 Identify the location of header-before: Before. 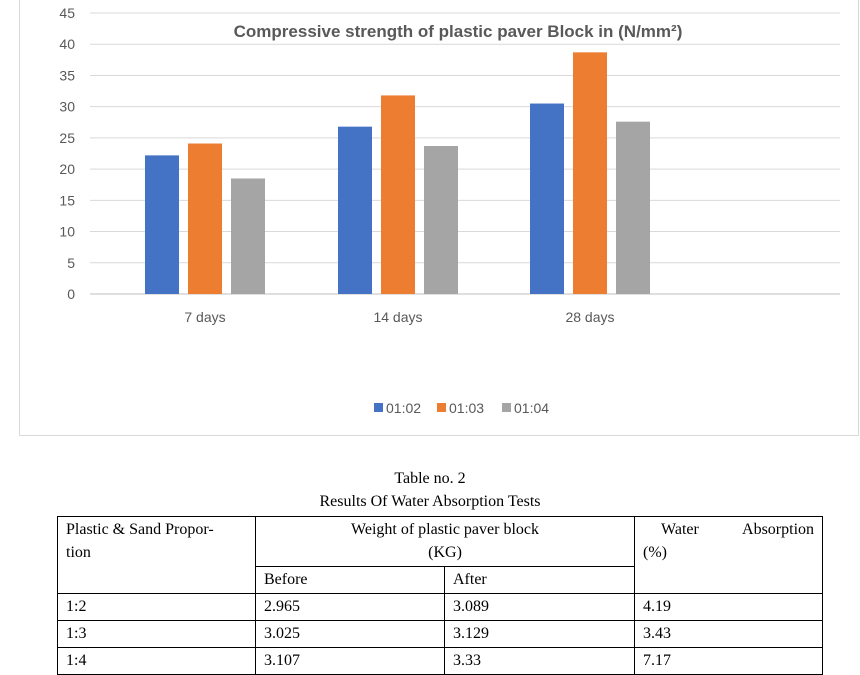
(350, 580).